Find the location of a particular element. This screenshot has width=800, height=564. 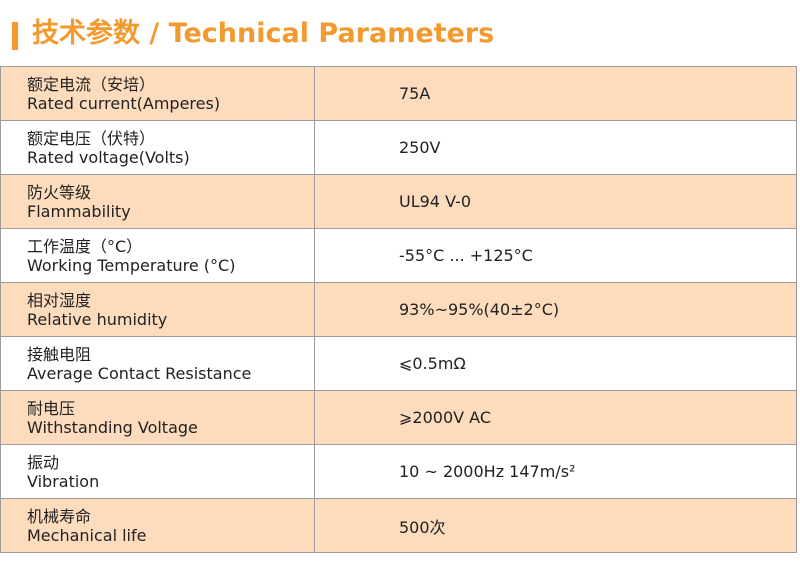

parameter-label-cell: 接触电阻 Average Contact Resistance is located at coordinates (157, 363).